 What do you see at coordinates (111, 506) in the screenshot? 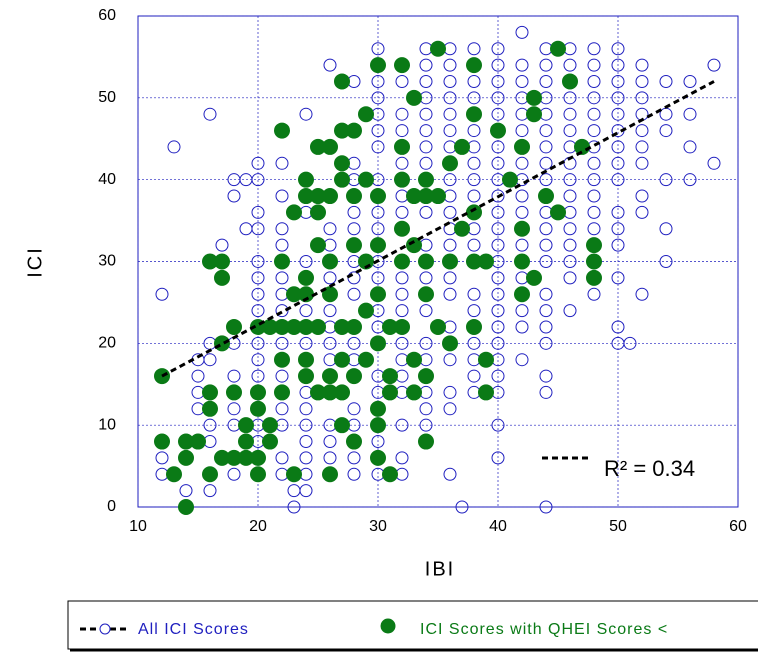
I see `y-tick-label: 0` at bounding box center [111, 506].